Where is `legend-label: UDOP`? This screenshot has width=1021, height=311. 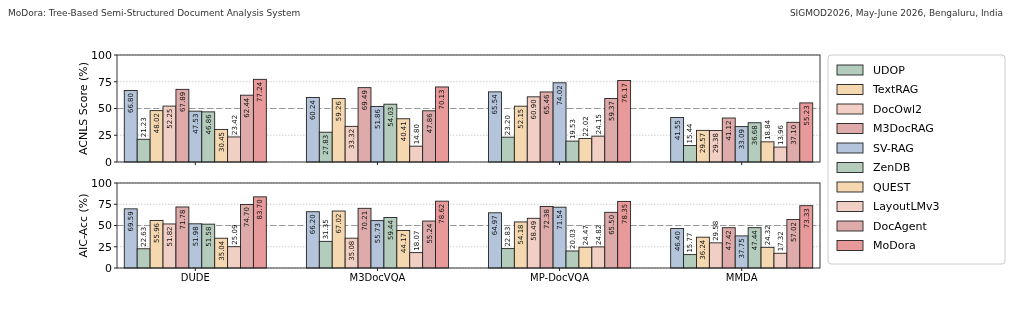 legend-label: UDOP is located at coordinates (889, 70).